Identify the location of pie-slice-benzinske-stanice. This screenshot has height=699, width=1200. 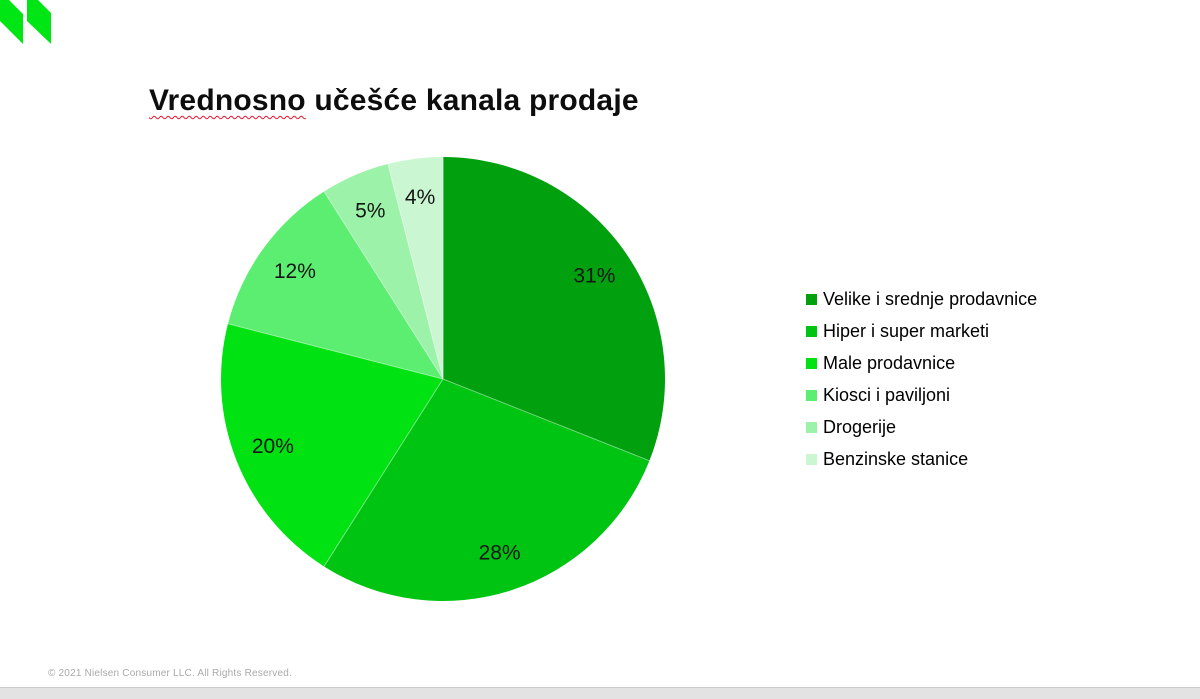
(415, 268).